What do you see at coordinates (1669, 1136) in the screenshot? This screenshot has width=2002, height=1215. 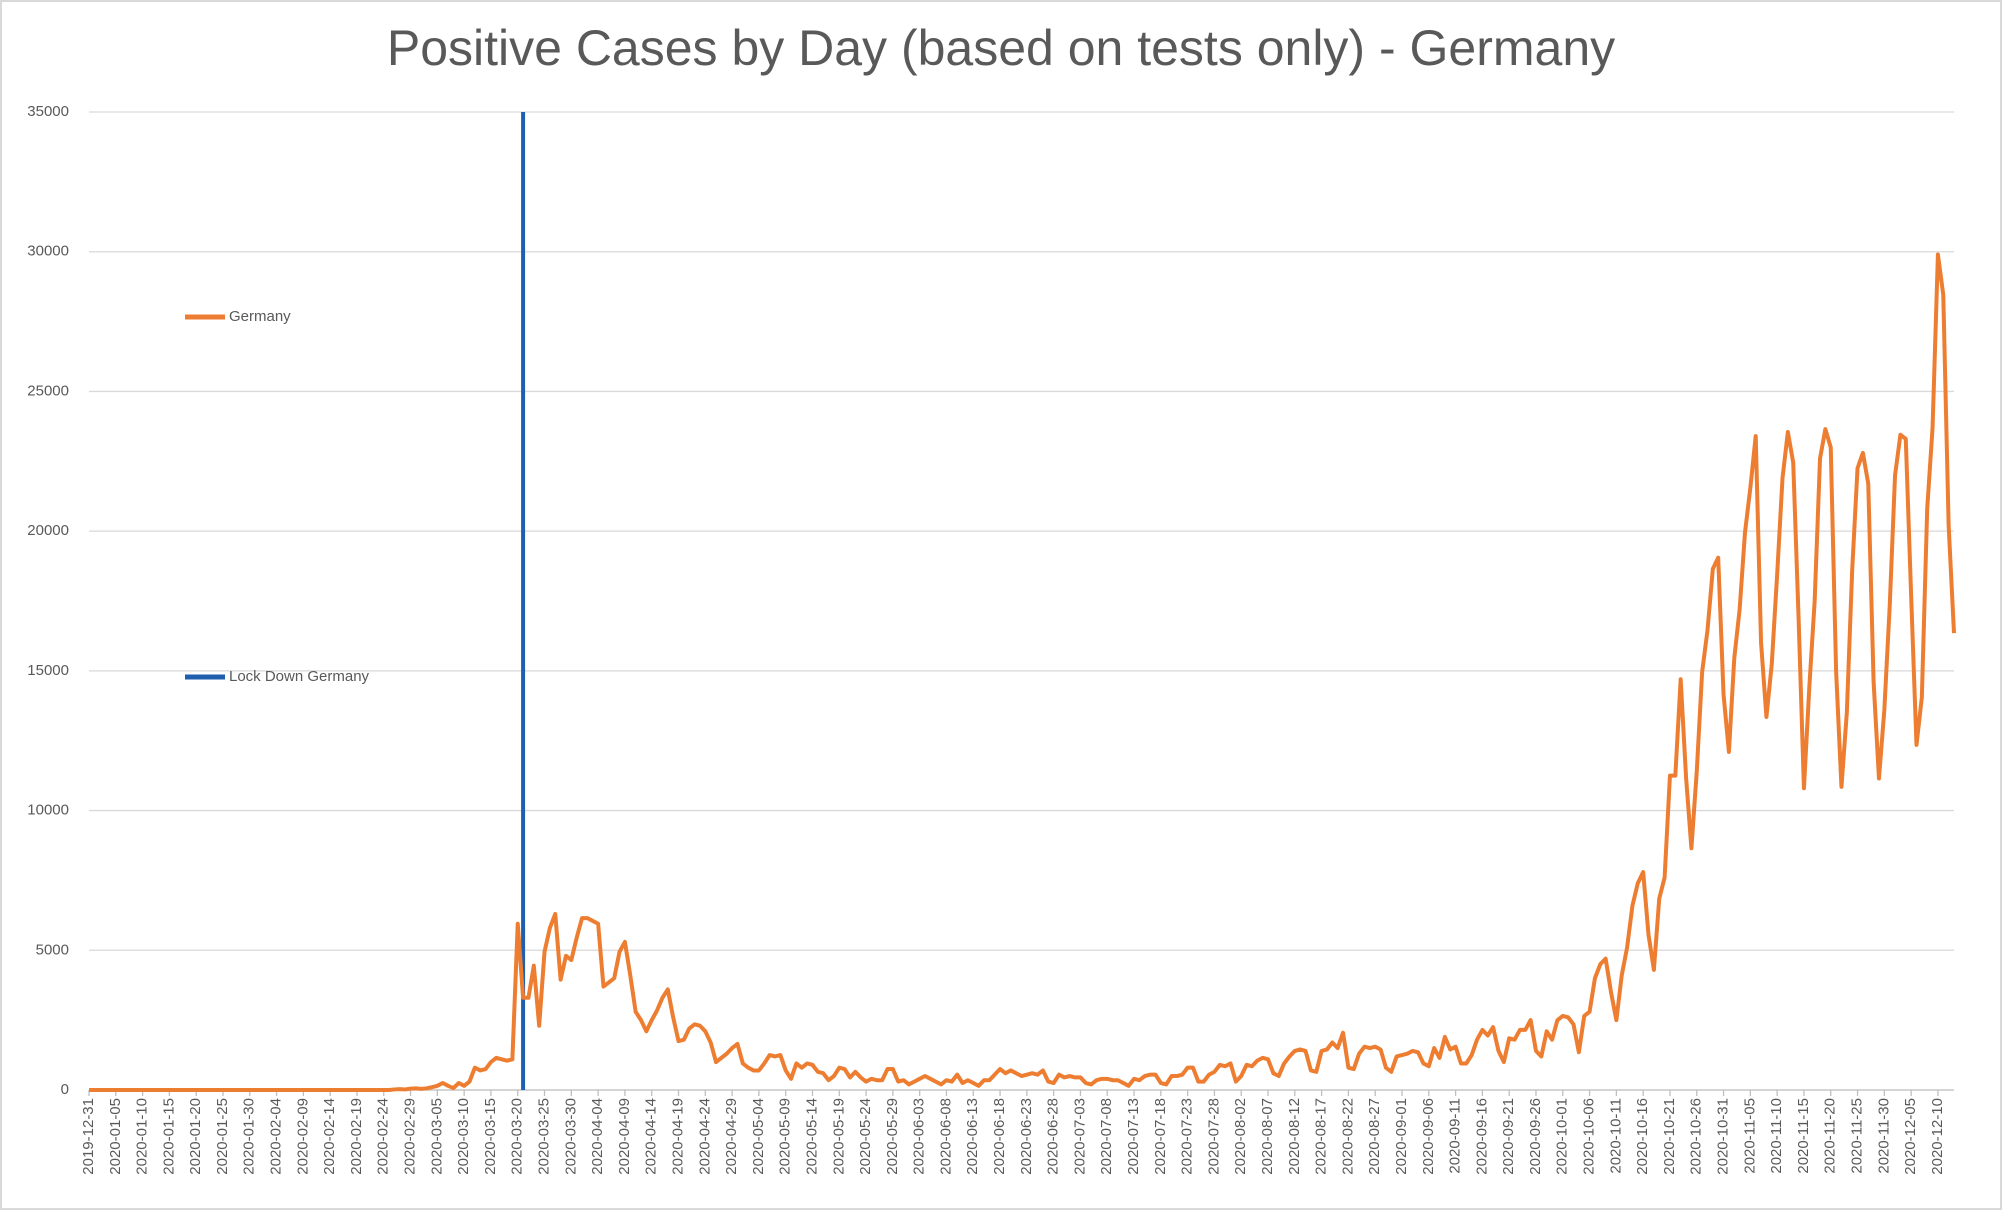 I see `x-tick-label: 2020-10-21` at bounding box center [1669, 1136].